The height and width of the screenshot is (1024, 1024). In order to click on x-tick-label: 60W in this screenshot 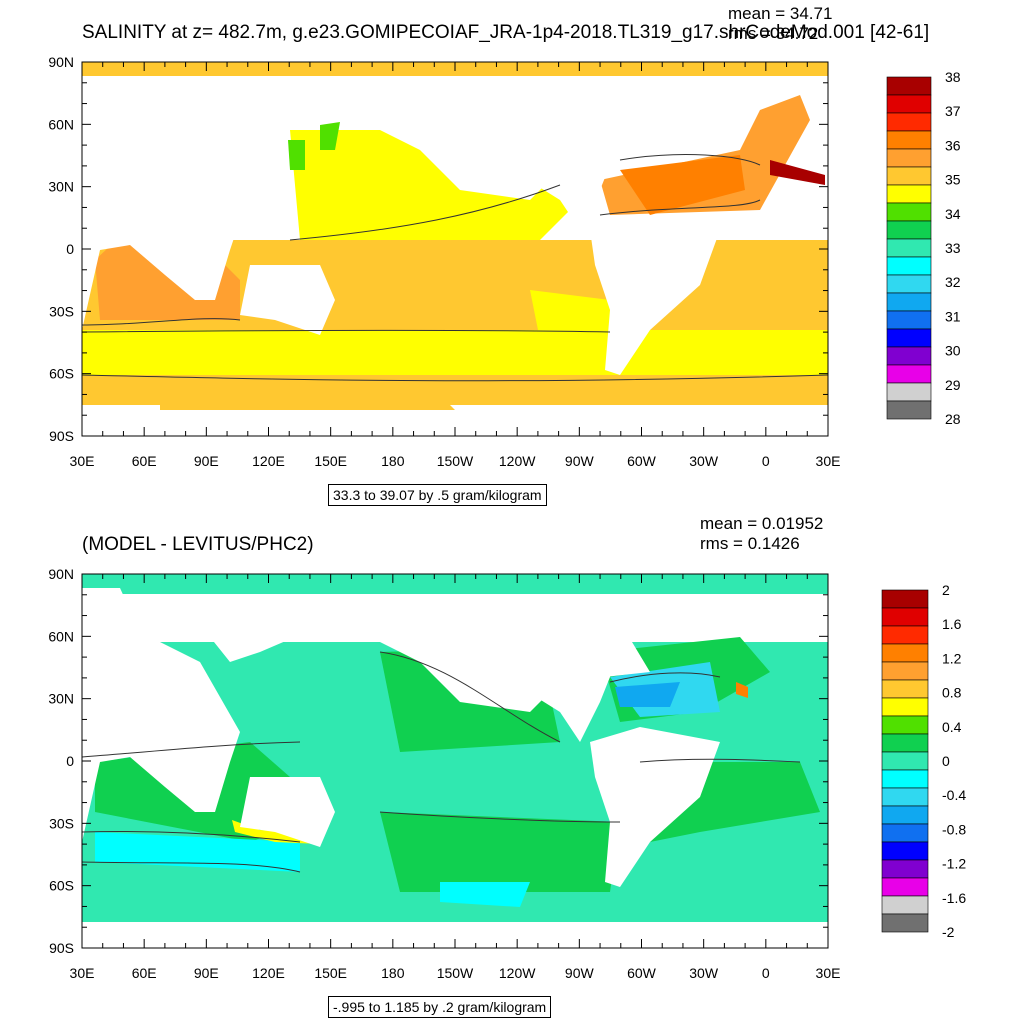, I will do `click(642, 461)`.